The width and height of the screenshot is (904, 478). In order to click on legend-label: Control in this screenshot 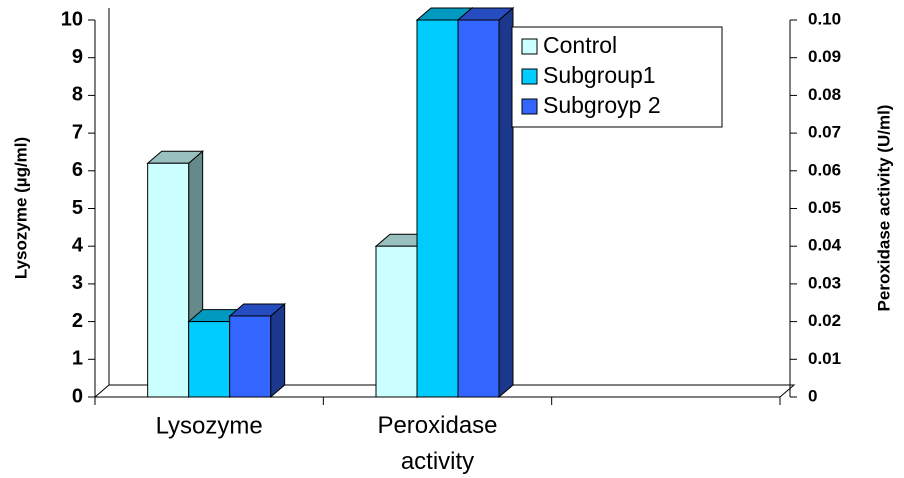, I will do `click(580, 45)`.